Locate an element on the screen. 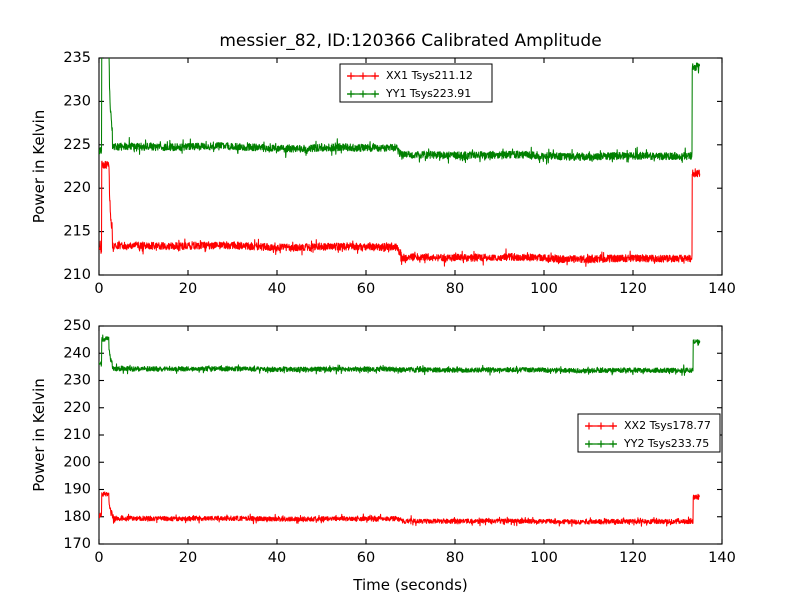 The width and height of the screenshot is (800, 600). series-line-yy1 is located at coordinates (400, 111).